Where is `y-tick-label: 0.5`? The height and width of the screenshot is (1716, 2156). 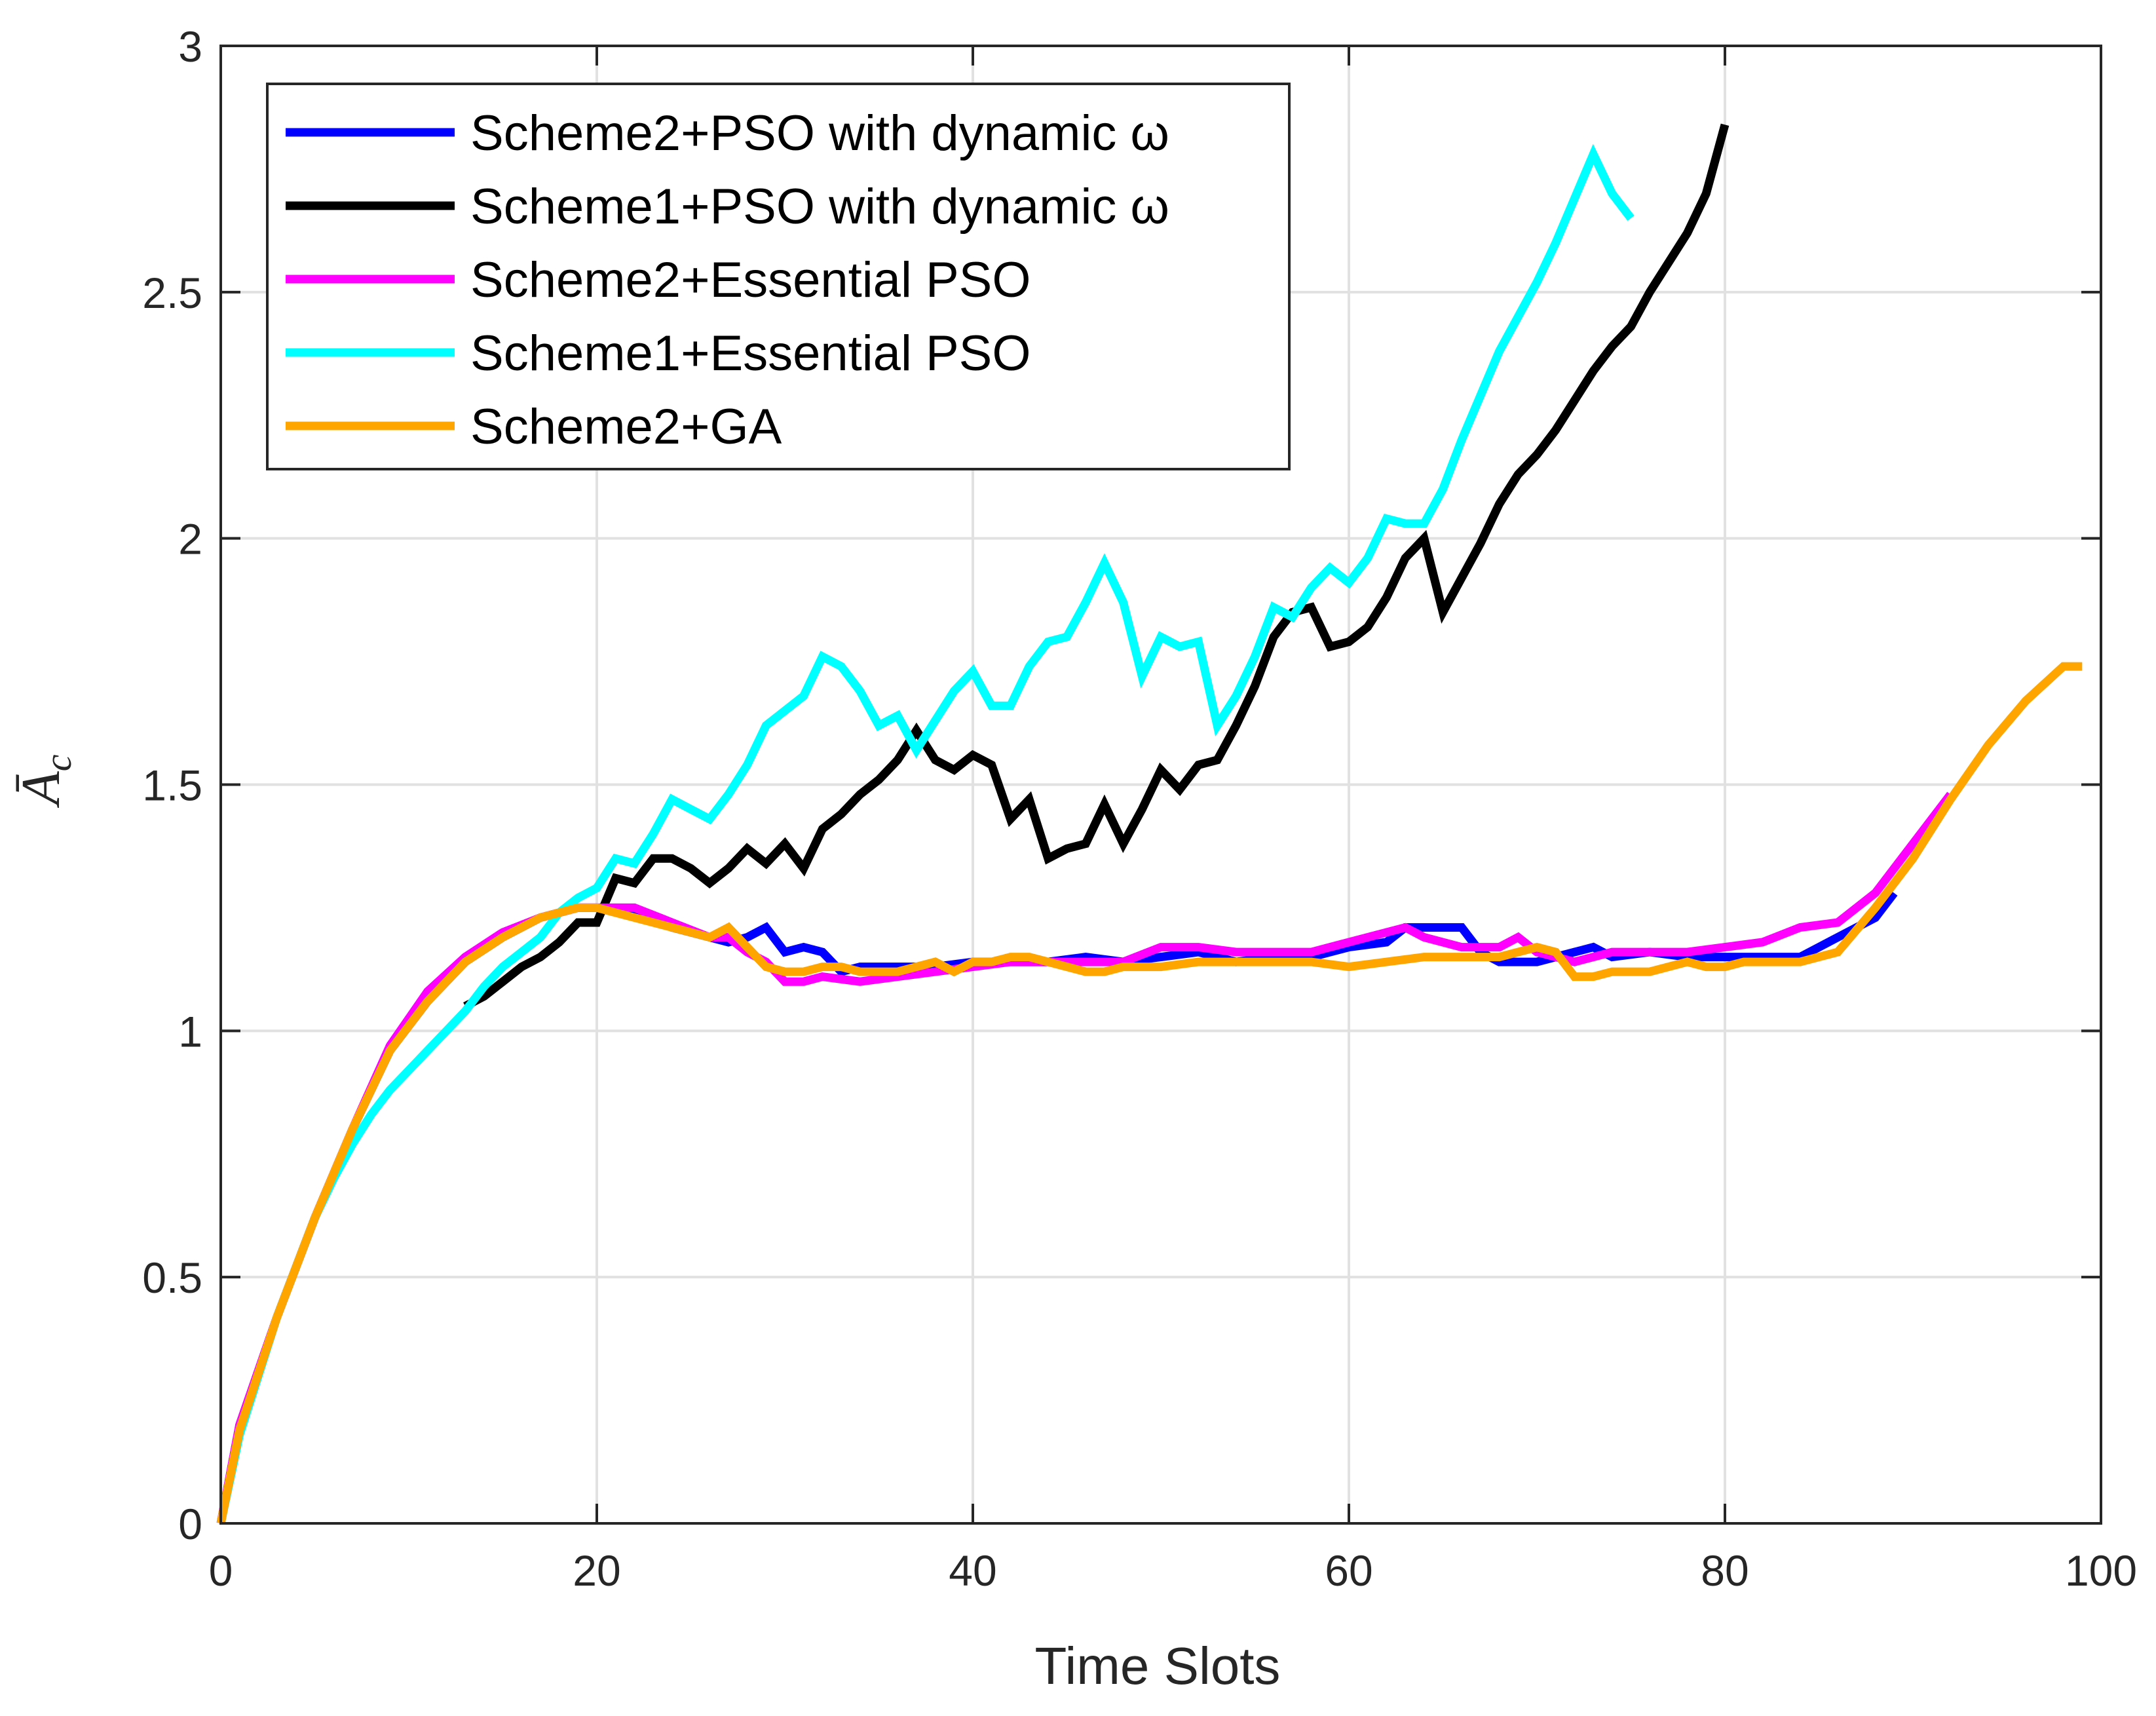 y-tick-label: 0.5 is located at coordinates (172, 1277).